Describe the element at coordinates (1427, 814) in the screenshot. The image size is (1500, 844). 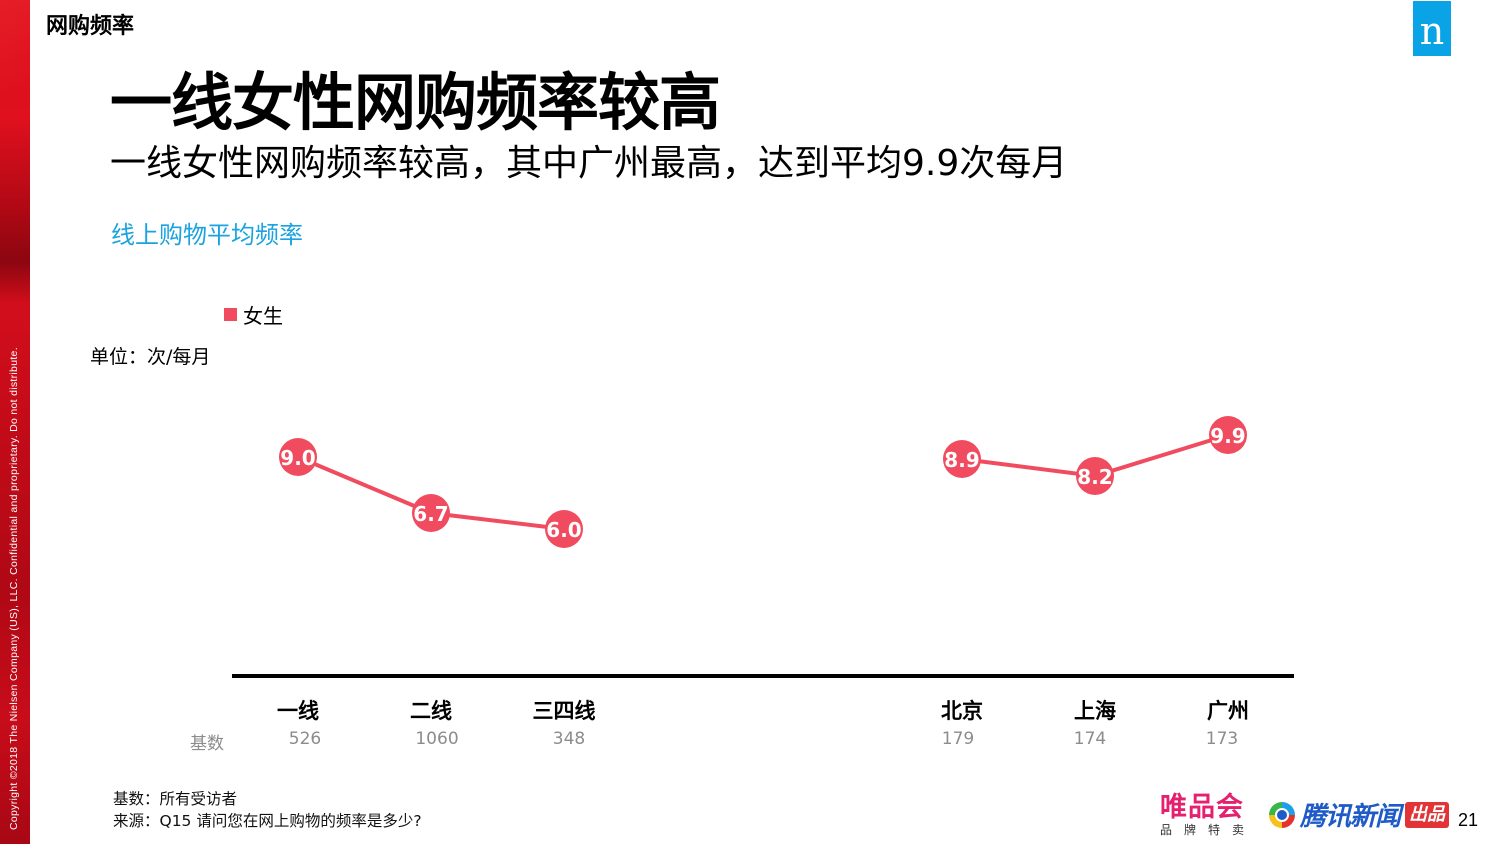
I see `chupin-badge: 出品` at that location.